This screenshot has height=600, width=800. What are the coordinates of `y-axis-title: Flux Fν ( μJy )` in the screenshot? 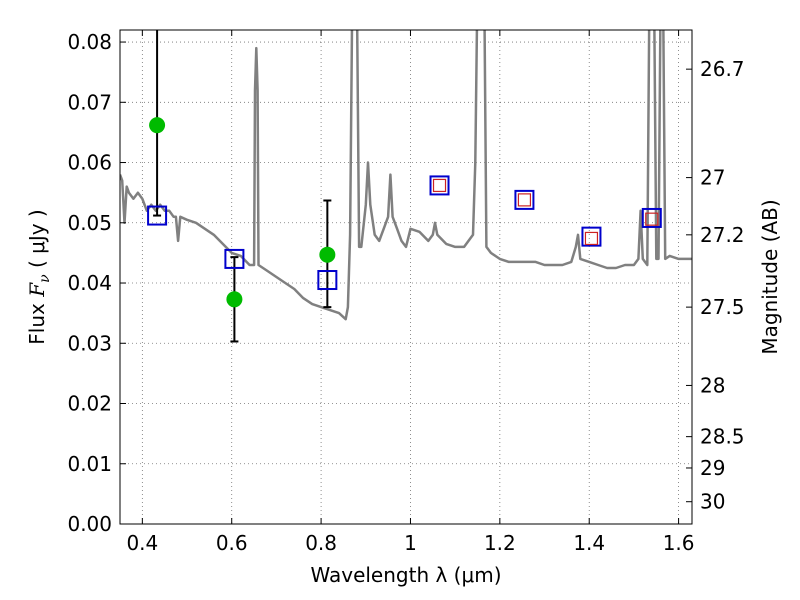 It's located at (39, 276).